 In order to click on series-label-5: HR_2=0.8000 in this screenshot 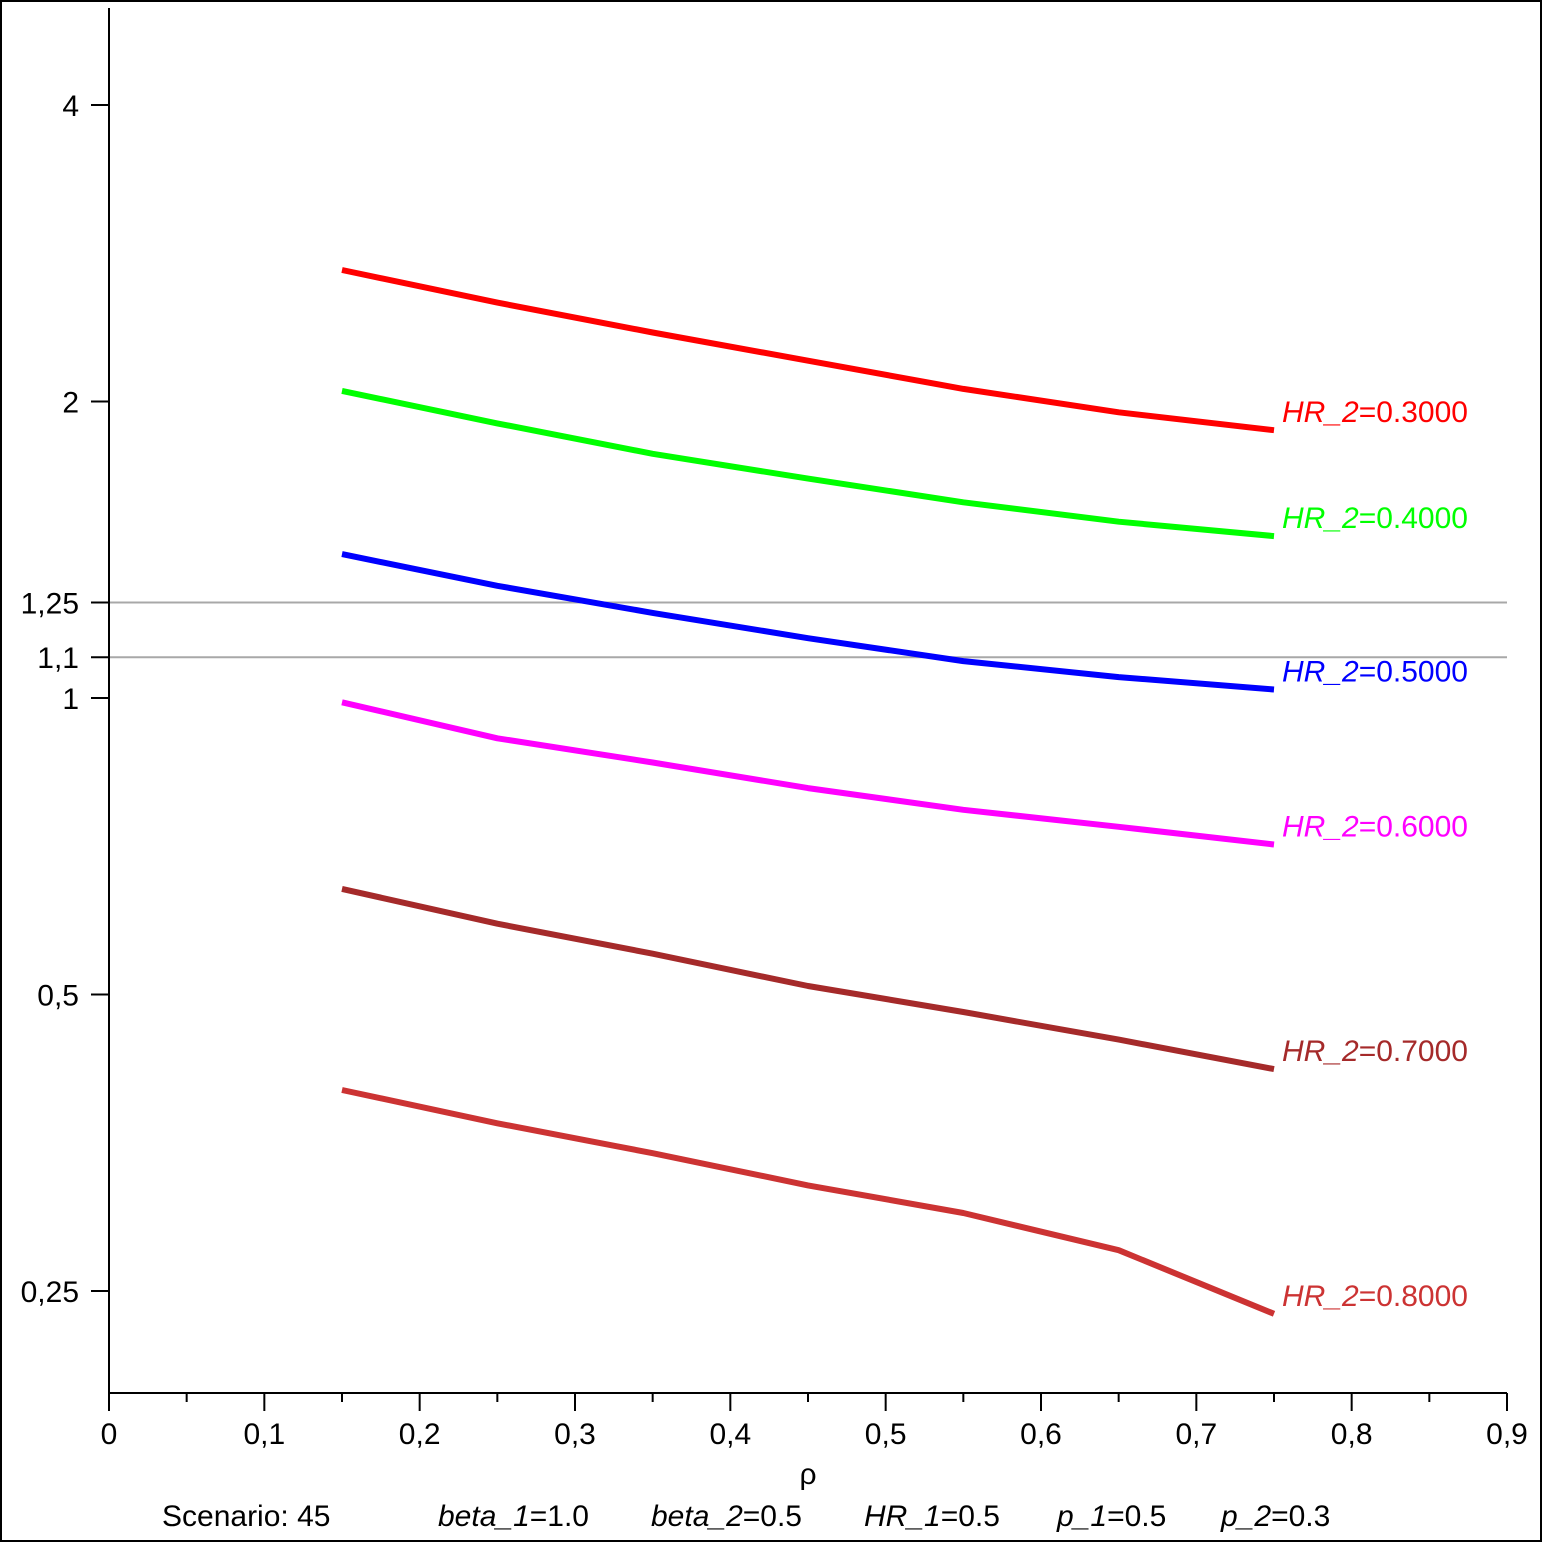, I will do `click(1375, 1296)`.